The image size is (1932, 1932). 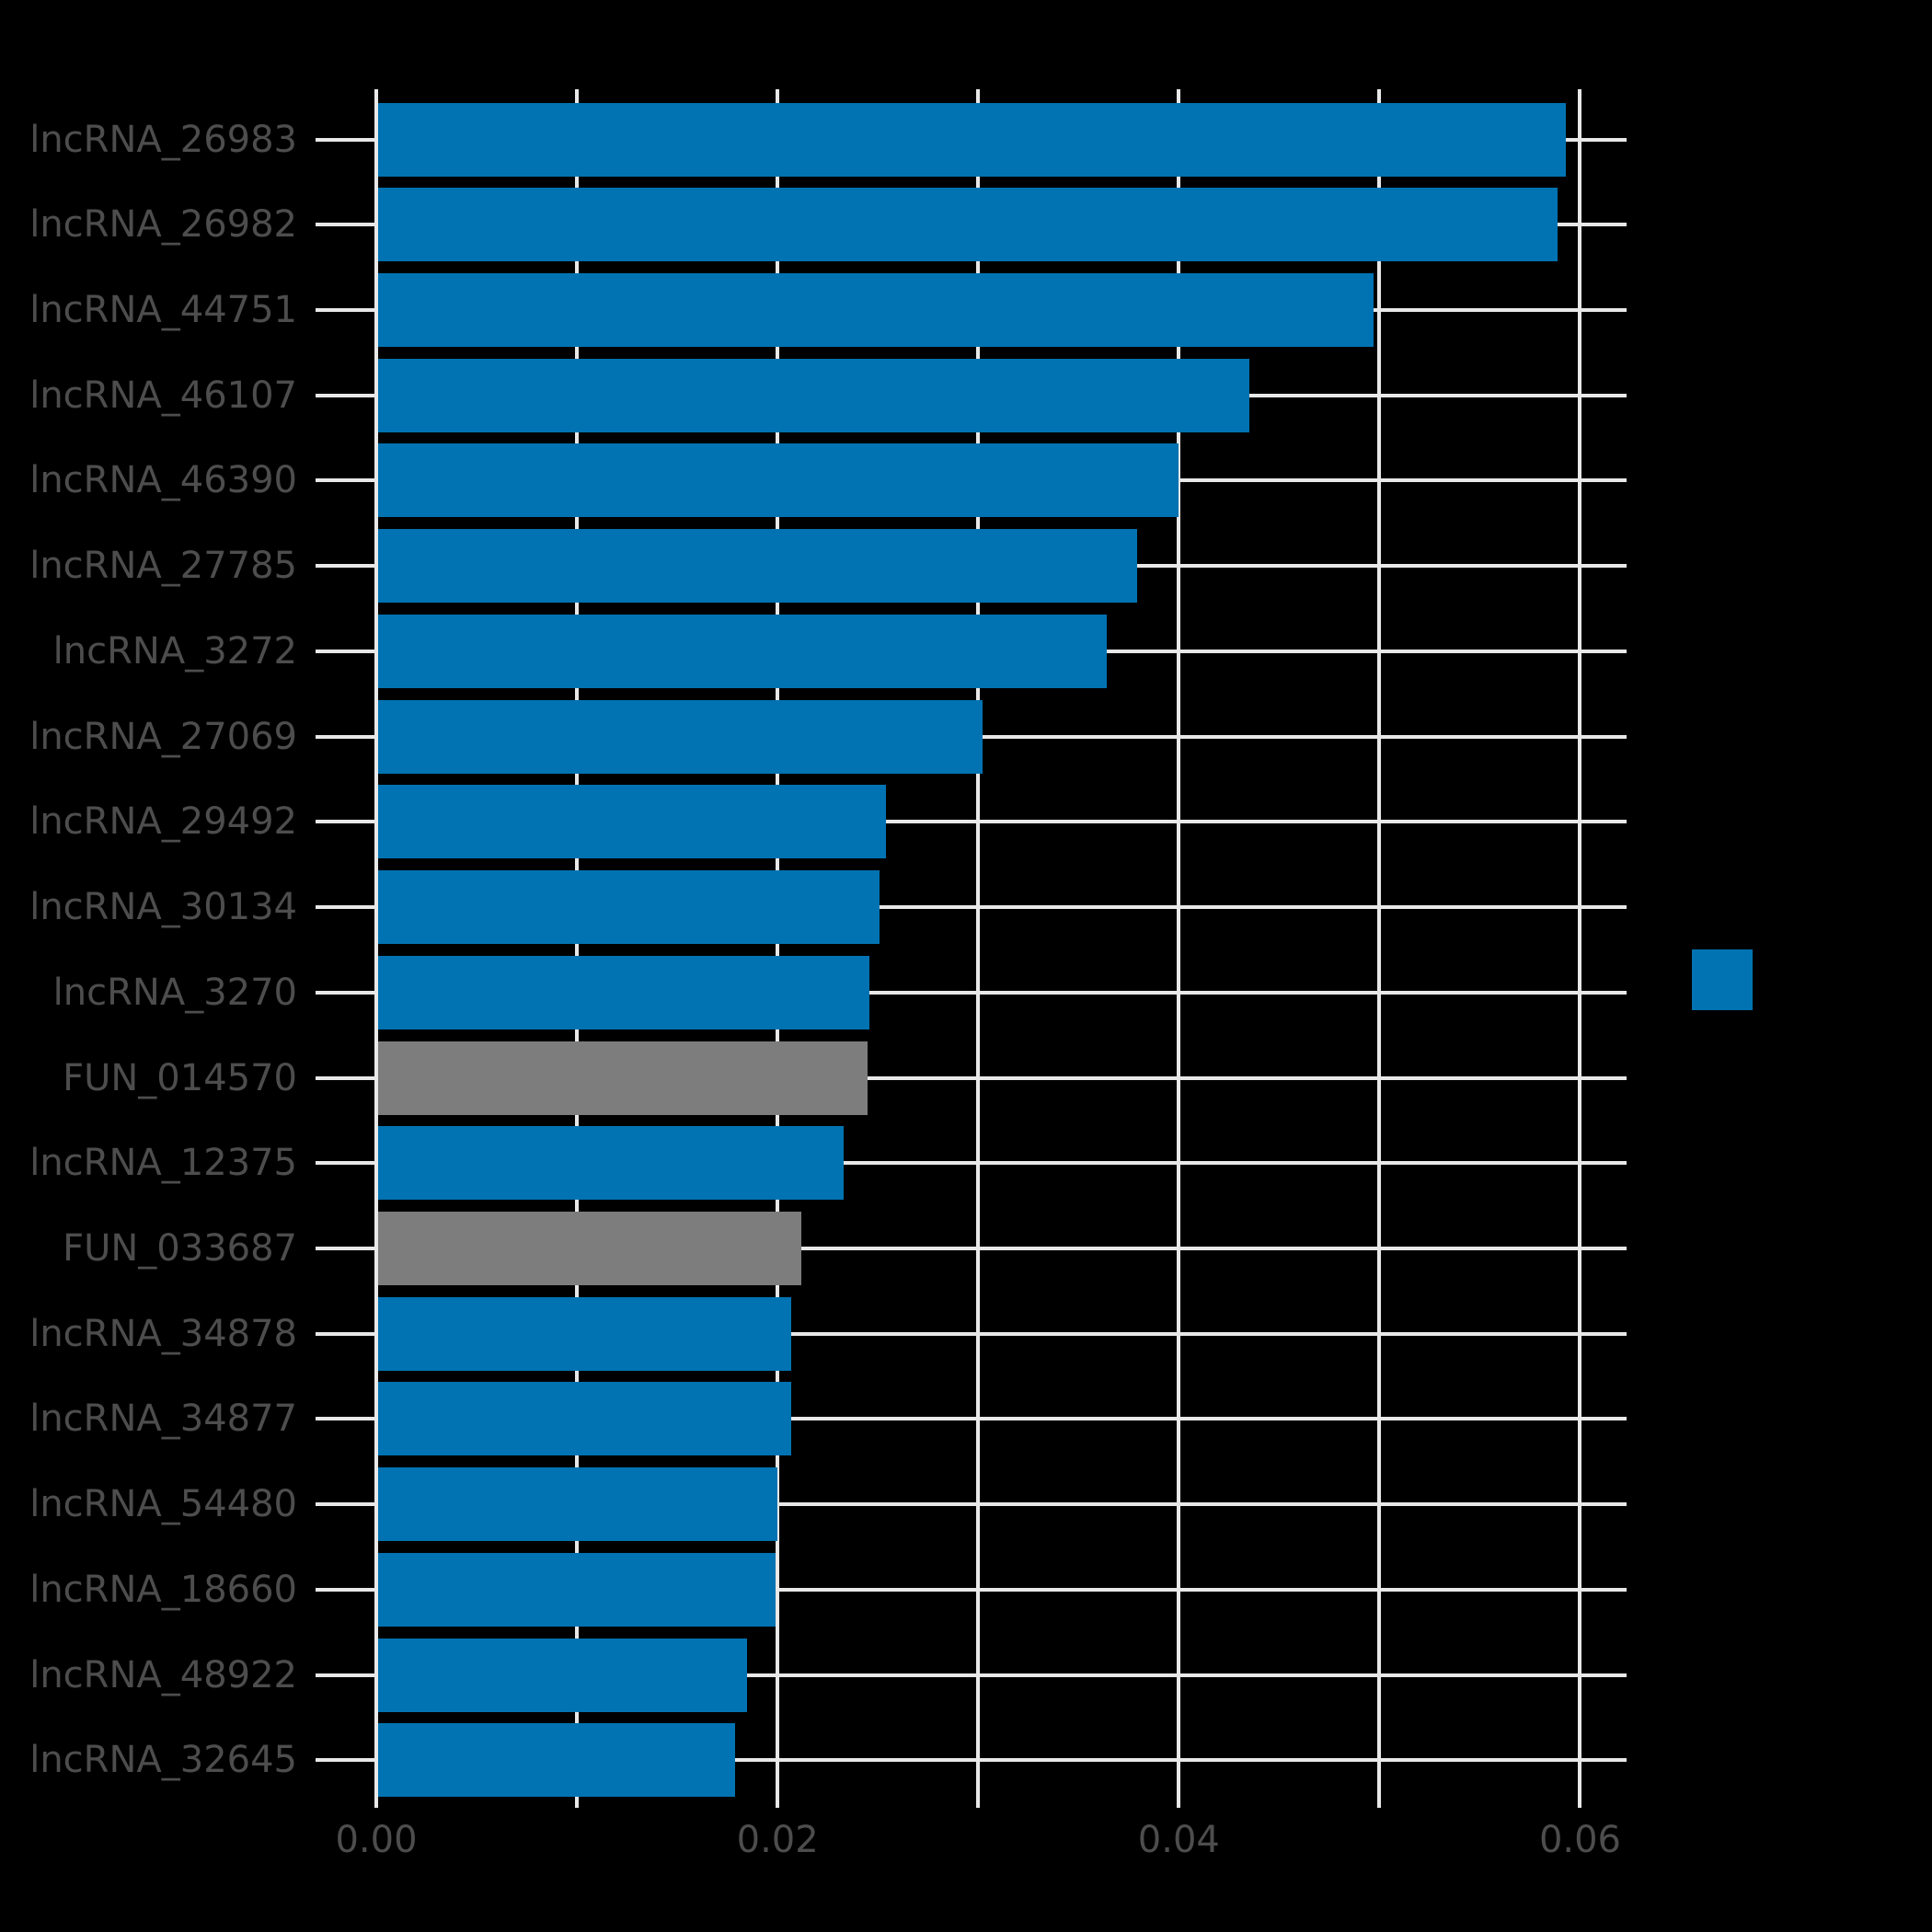 What do you see at coordinates (1579, 1840) in the screenshot?
I see `x-tick-label: 0.06` at bounding box center [1579, 1840].